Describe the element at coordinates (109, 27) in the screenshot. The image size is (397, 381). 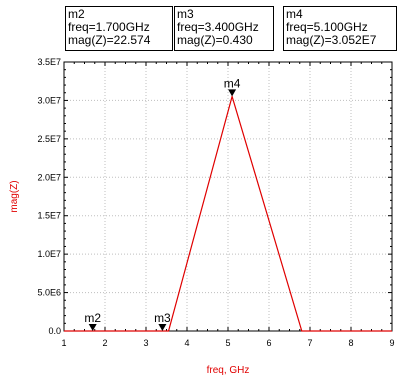
I see `marker-readout-freq: freq=1.700GHz` at that location.